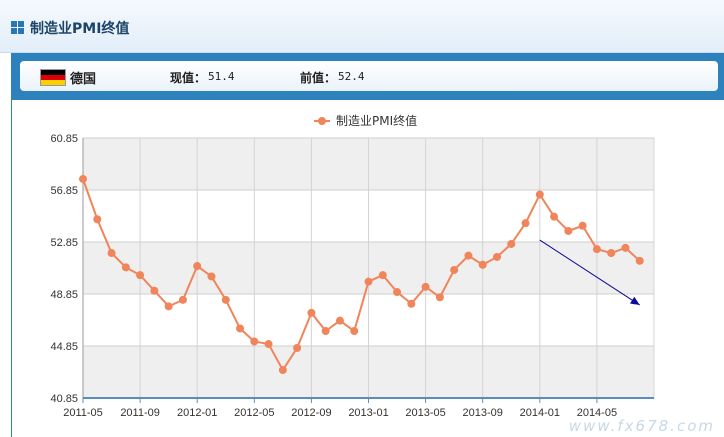 The width and height of the screenshot is (724, 437). Describe the element at coordinates (311, 413) in the screenshot. I see `x-tick-label: 2012-09` at that location.